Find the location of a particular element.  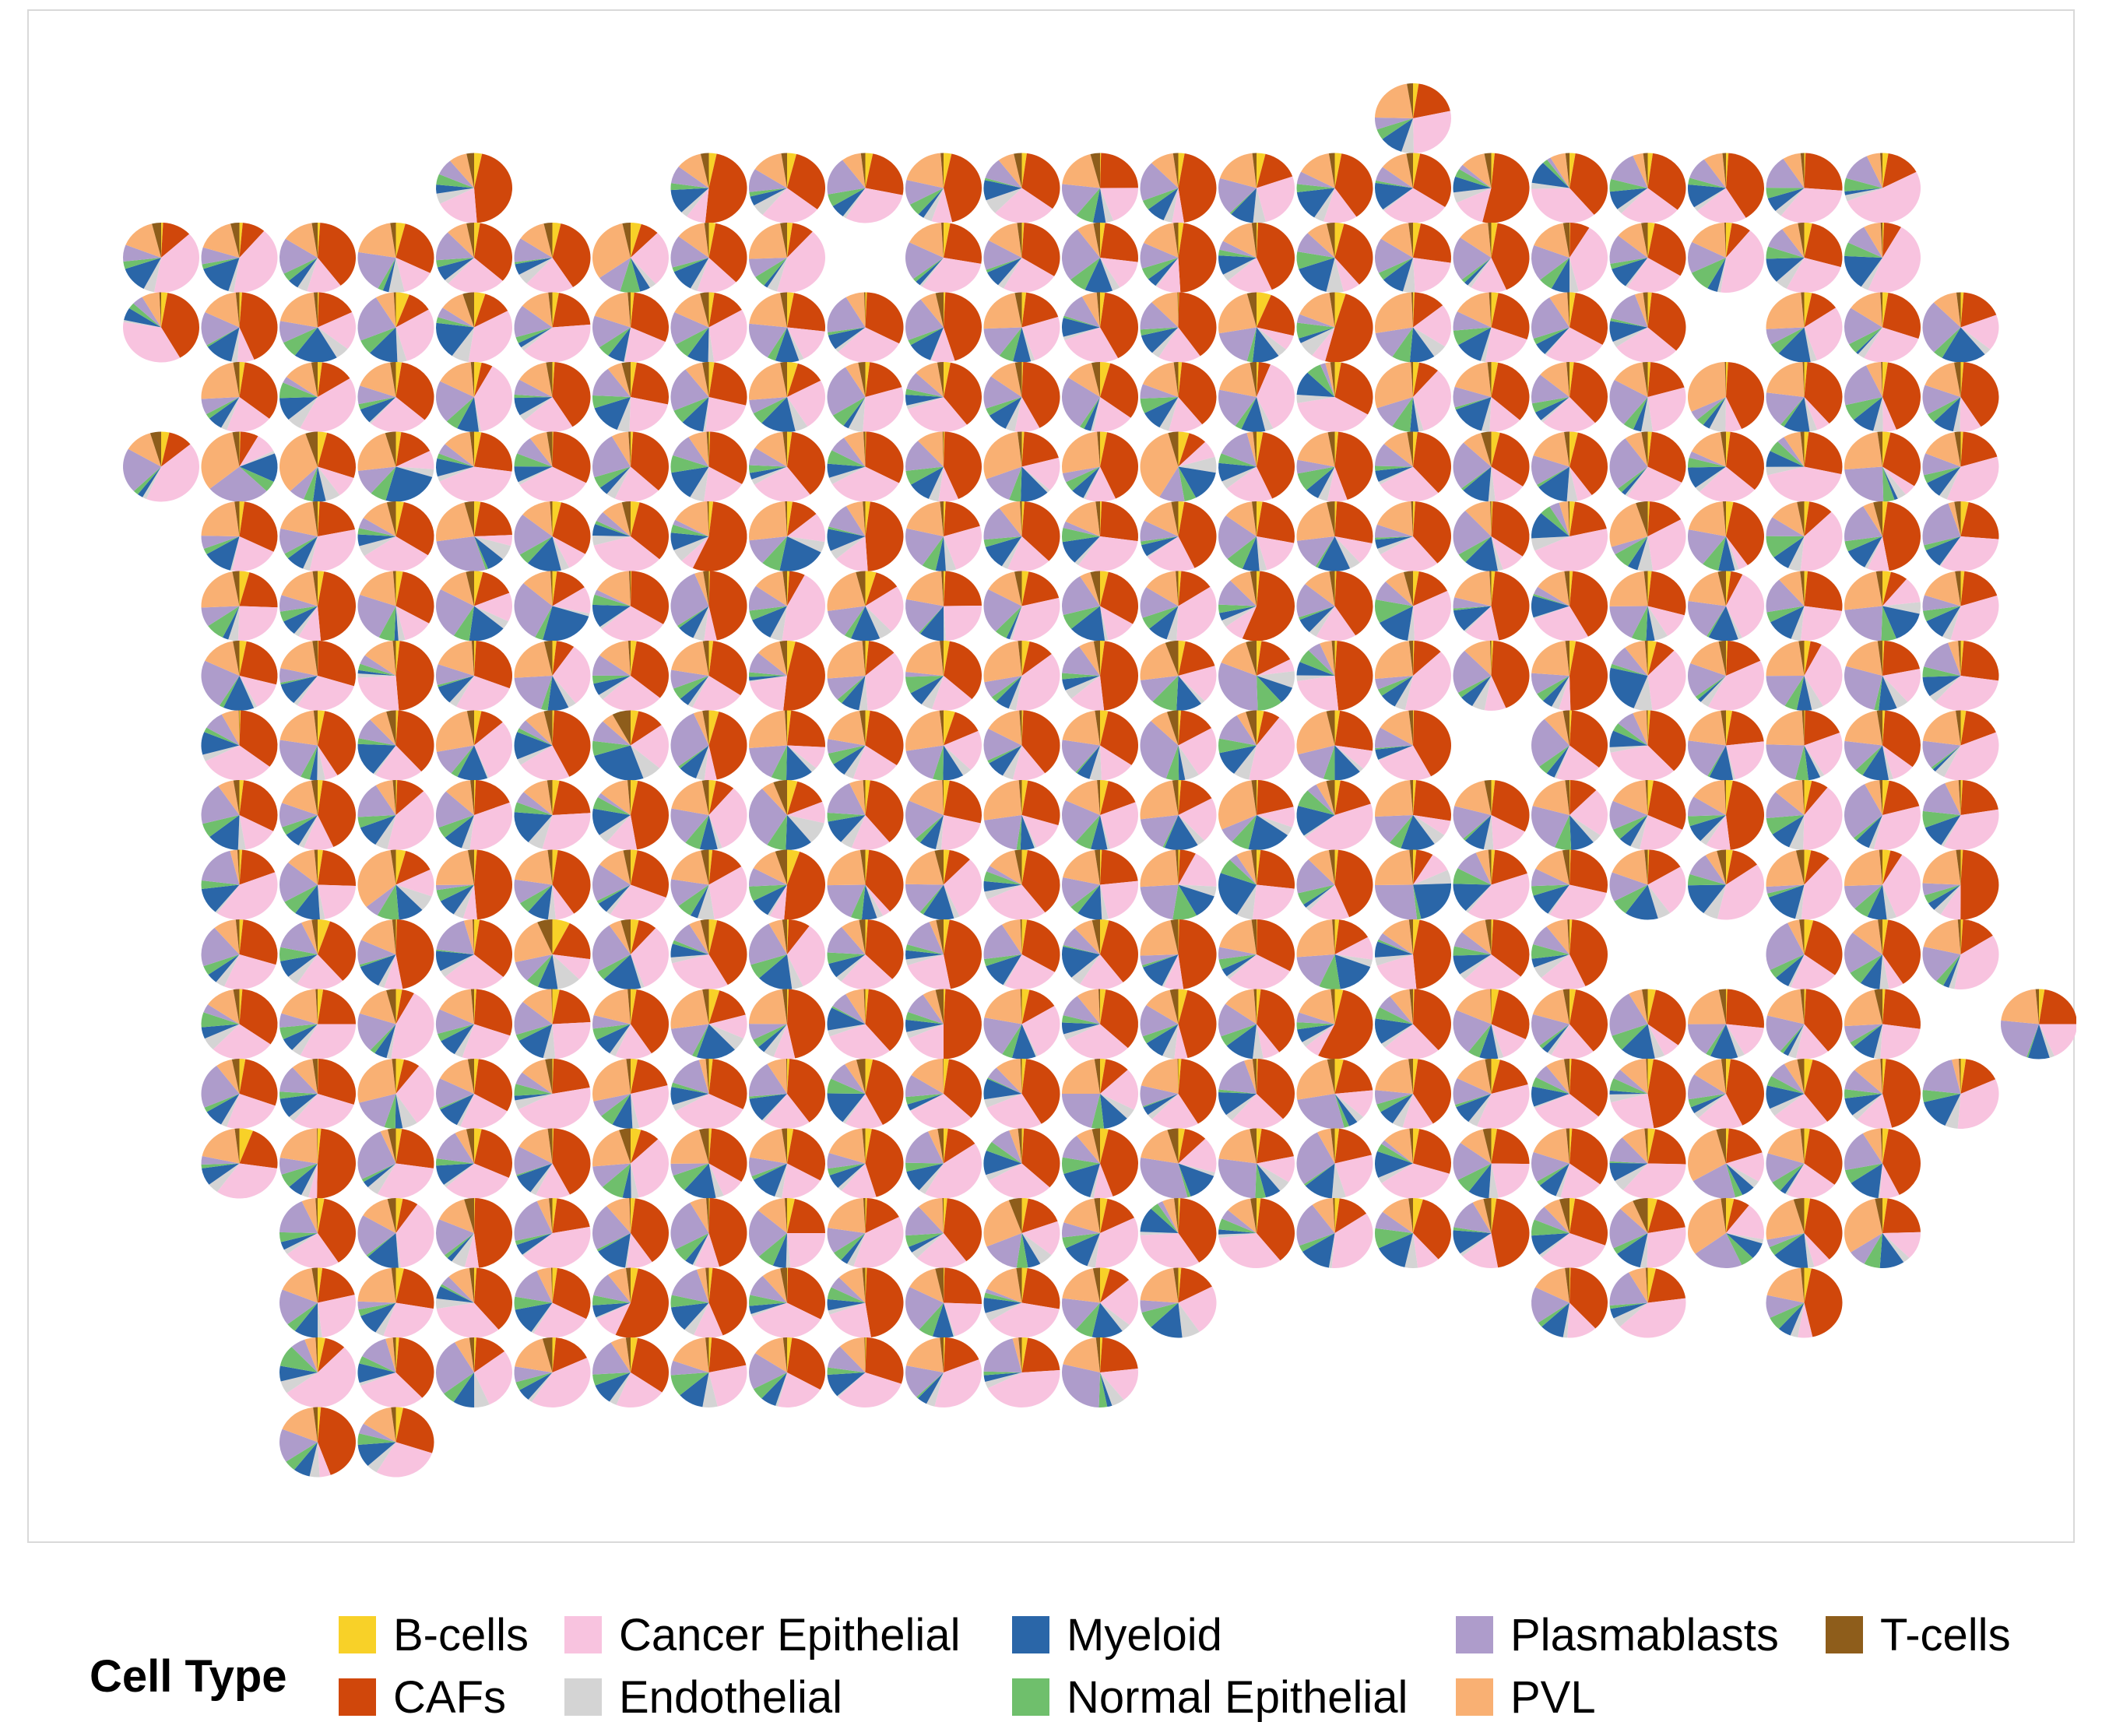

legend-item-pvl: PVL is located at coordinates (1526, 1697).